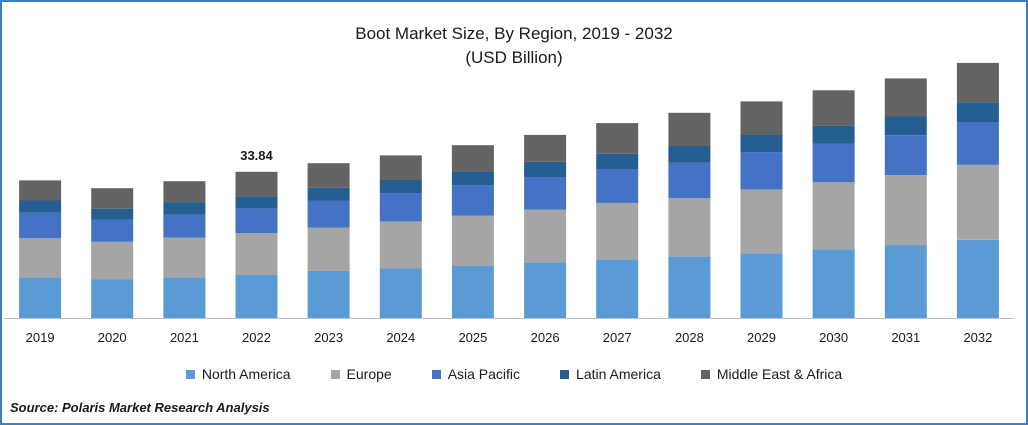 The width and height of the screenshot is (1028, 425). What do you see at coordinates (256, 254) in the screenshot?
I see `bar-segment-2022-europe` at bounding box center [256, 254].